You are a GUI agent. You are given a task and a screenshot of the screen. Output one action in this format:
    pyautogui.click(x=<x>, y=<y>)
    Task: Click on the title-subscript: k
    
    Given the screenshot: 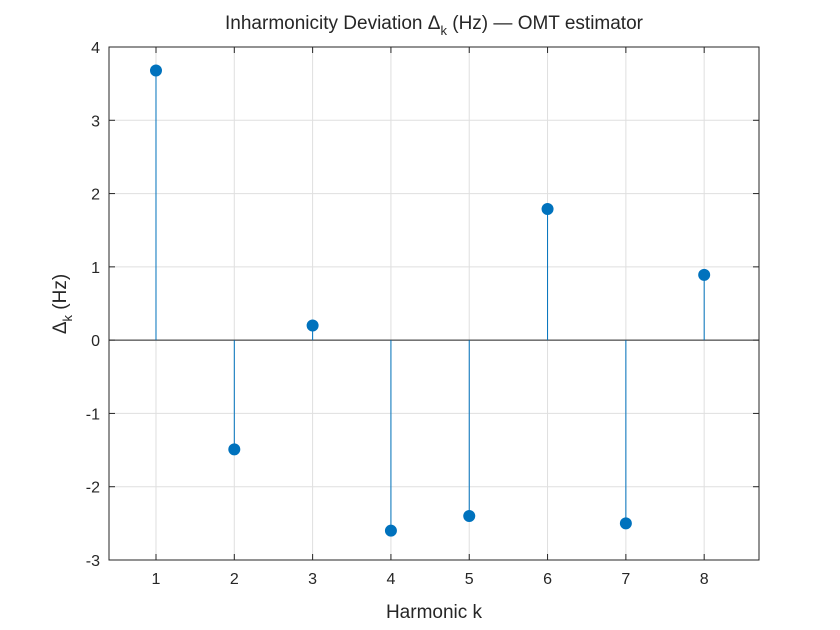 What is the action you would take?
    pyautogui.click(x=443, y=30)
    